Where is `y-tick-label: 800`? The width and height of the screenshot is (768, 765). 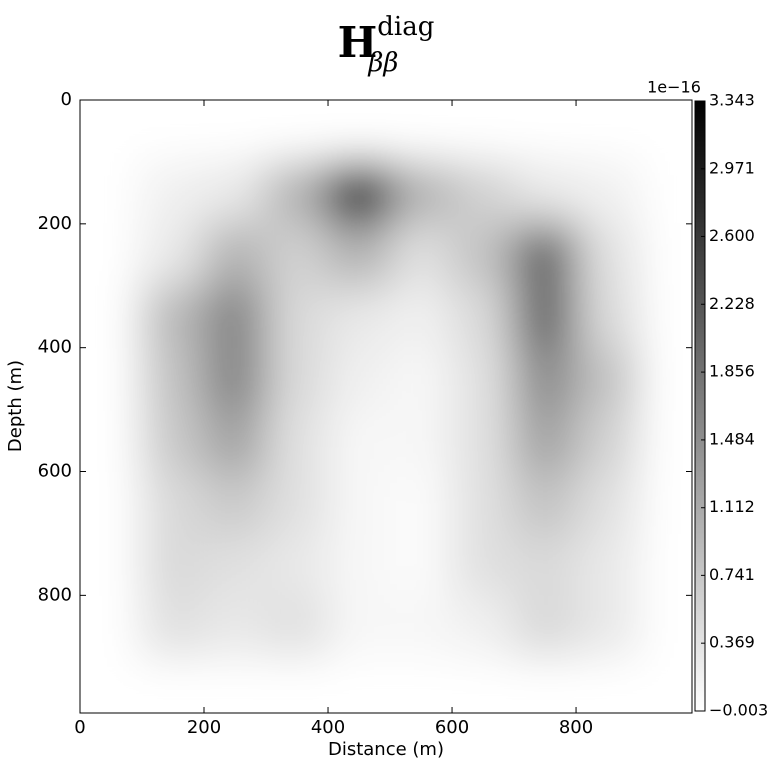 y-tick-label: 800 is located at coordinates (55, 594).